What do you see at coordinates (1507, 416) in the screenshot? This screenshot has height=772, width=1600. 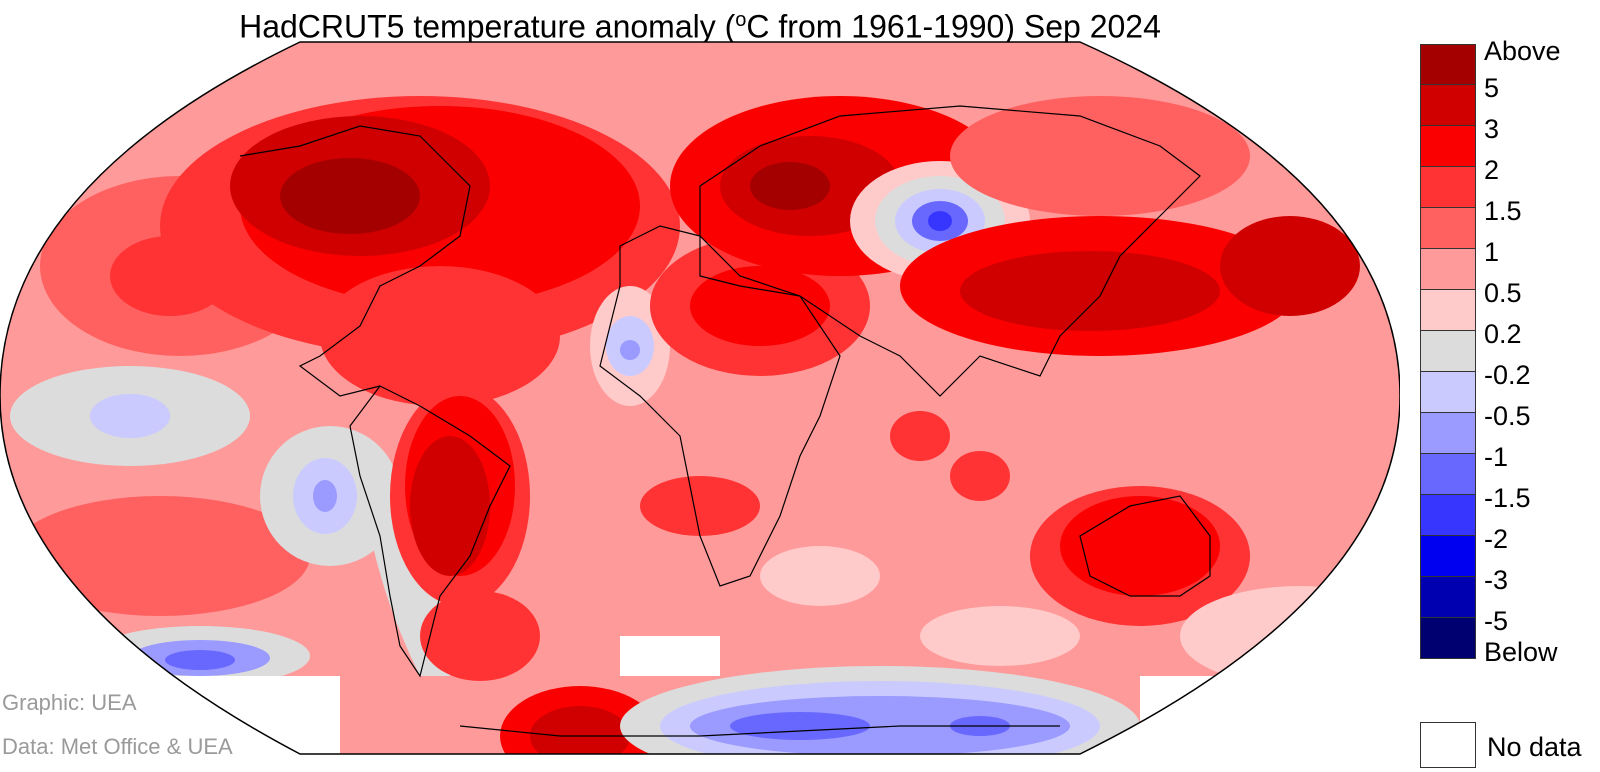 I see `legend-label: -0.5` at bounding box center [1507, 416].